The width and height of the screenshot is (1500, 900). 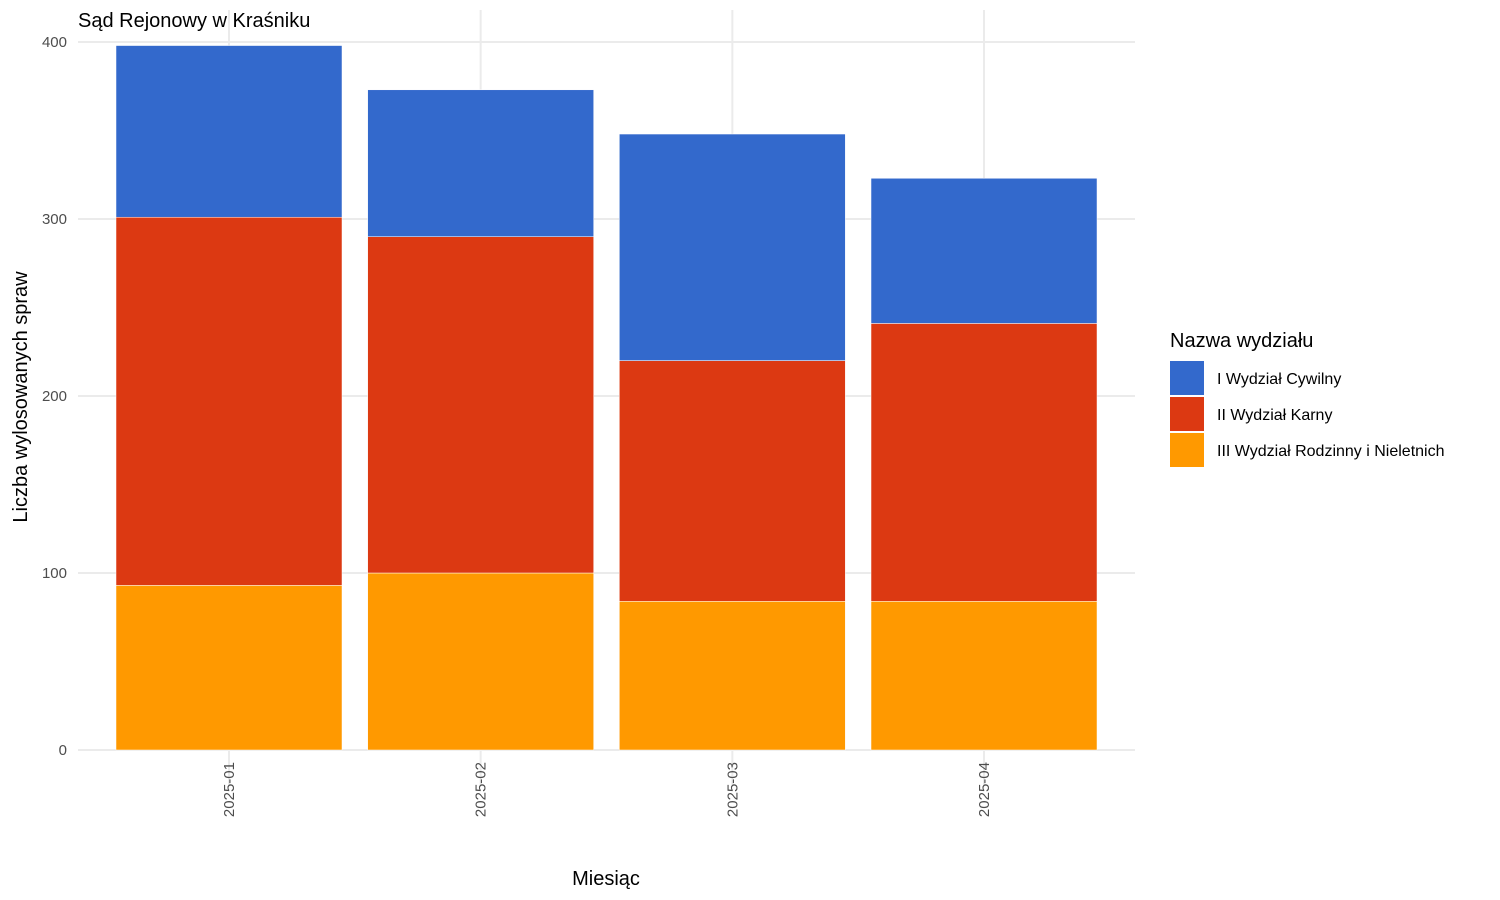 What do you see at coordinates (481, 789) in the screenshot?
I see `x-tick-label: 2025-02` at bounding box center [481, 789].